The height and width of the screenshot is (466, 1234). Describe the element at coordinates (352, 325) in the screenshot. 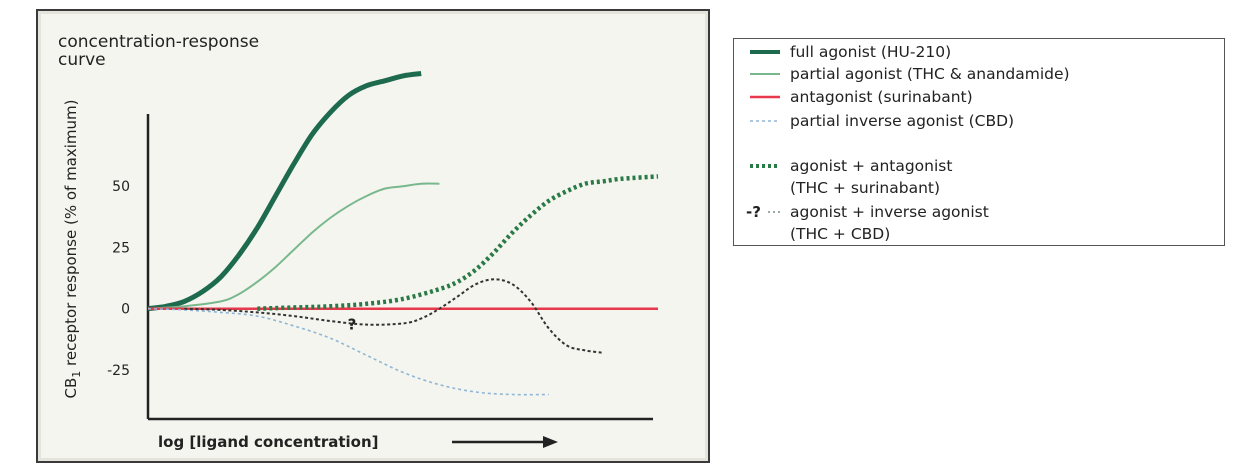

I see `question-mark-annotation: ?` at that location.